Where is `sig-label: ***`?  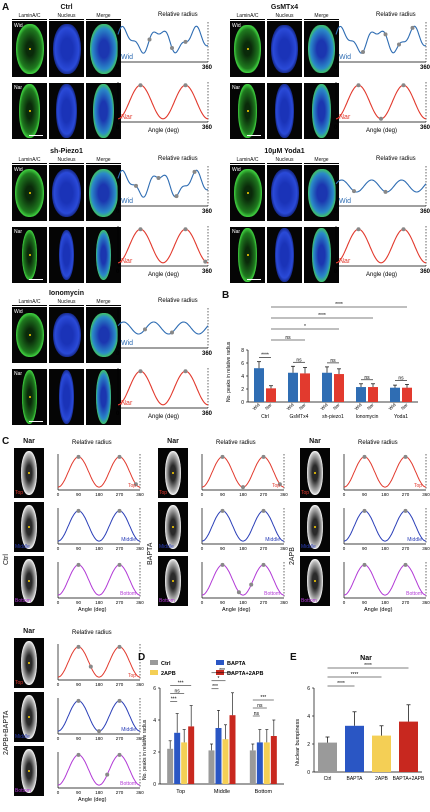 sig-label: *** is located at coordinates (222, 671).